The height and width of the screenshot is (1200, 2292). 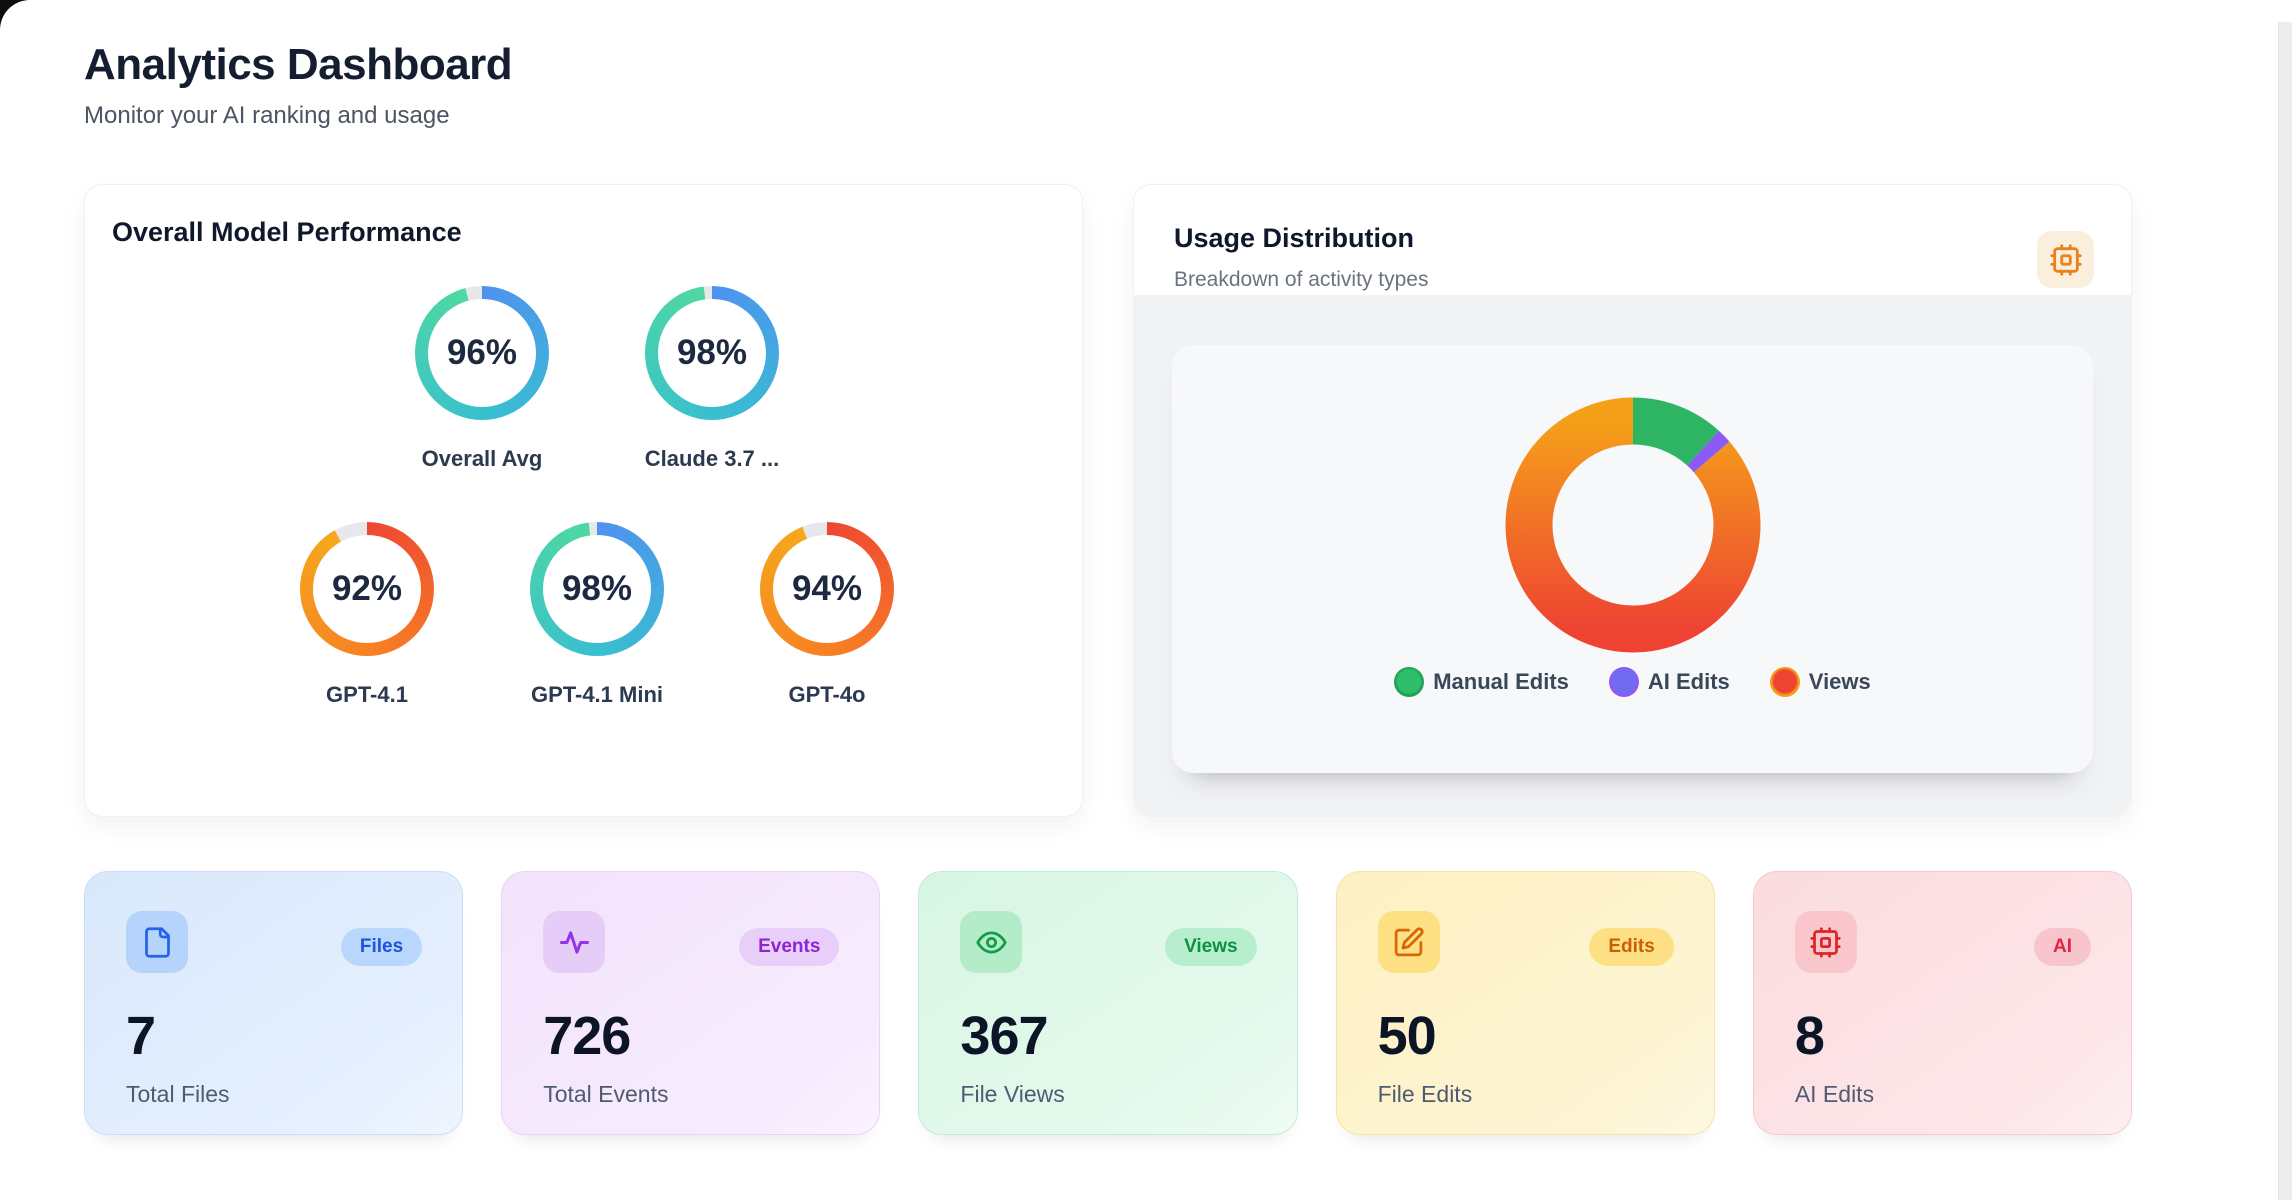 I want to click on model-gauge: 94% GPT-4o, so click(x=827, y=615).